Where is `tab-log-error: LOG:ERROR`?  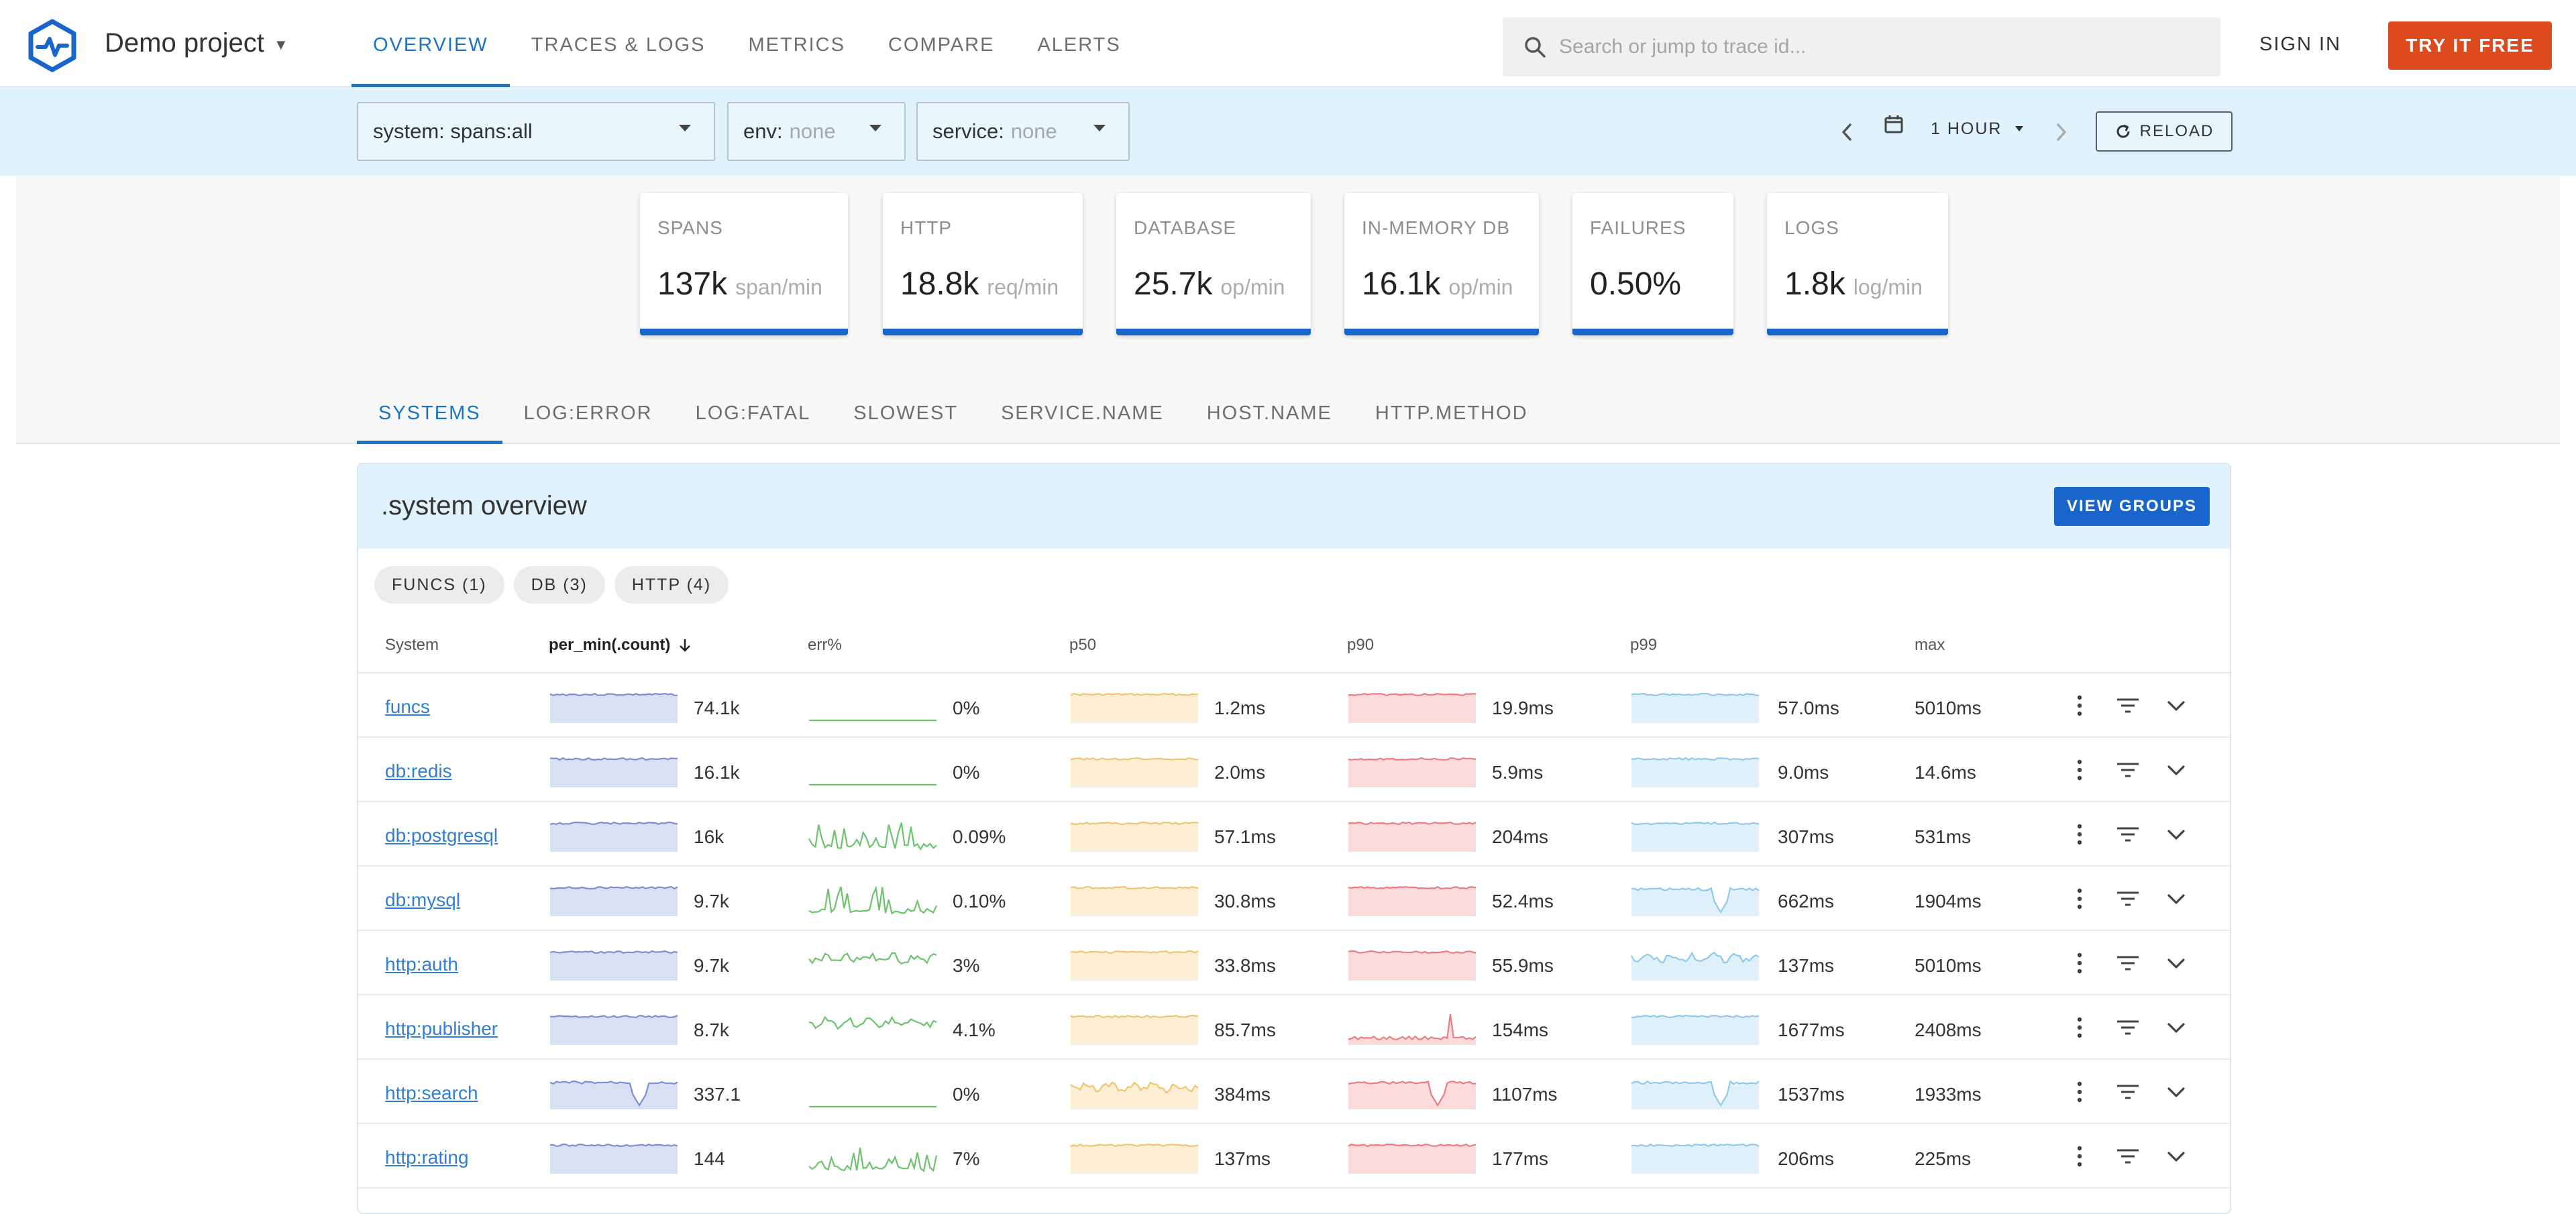 tab-log-error: LOG:ERROR is located at coordinates (588, 412).